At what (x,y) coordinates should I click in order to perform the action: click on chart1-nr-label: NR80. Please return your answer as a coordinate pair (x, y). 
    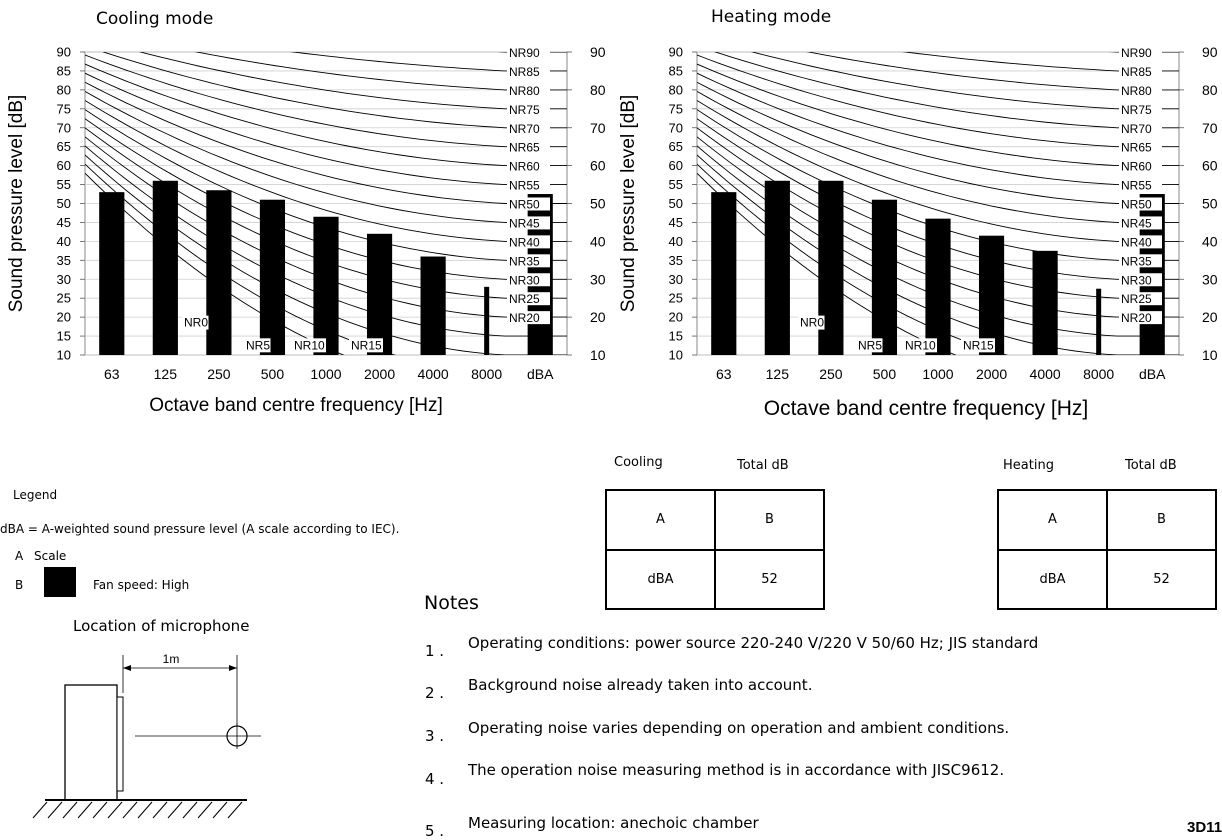
    Looking at the image, I should click on (1136, 91).